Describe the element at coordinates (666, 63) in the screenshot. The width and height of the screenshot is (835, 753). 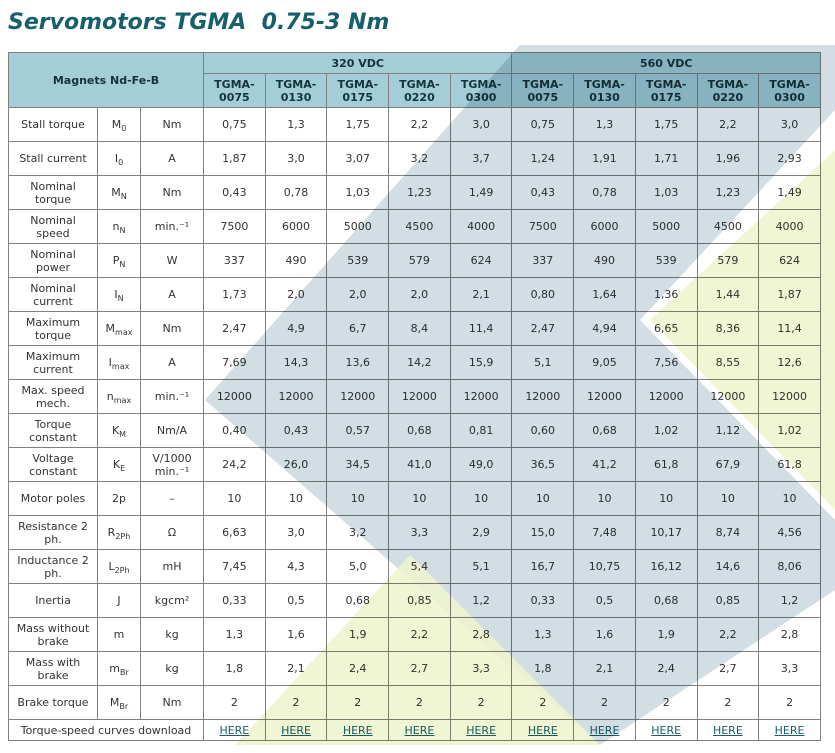
I see `group-header: 560 VDC` at that location.